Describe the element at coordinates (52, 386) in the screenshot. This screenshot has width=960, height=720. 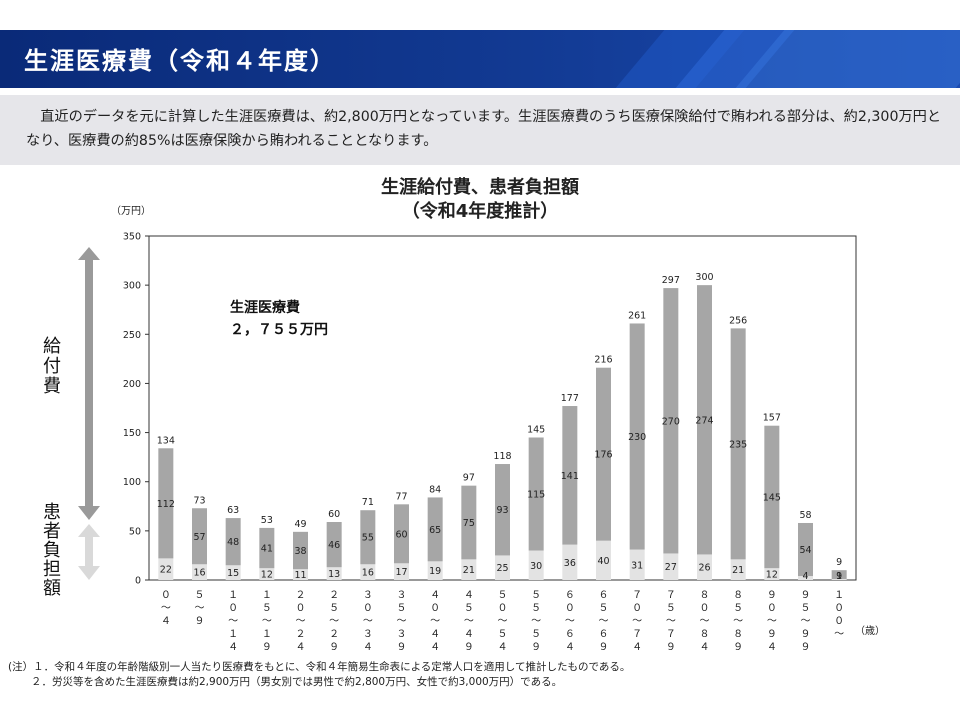
I see `kyufu-side-label: 費` at that location.